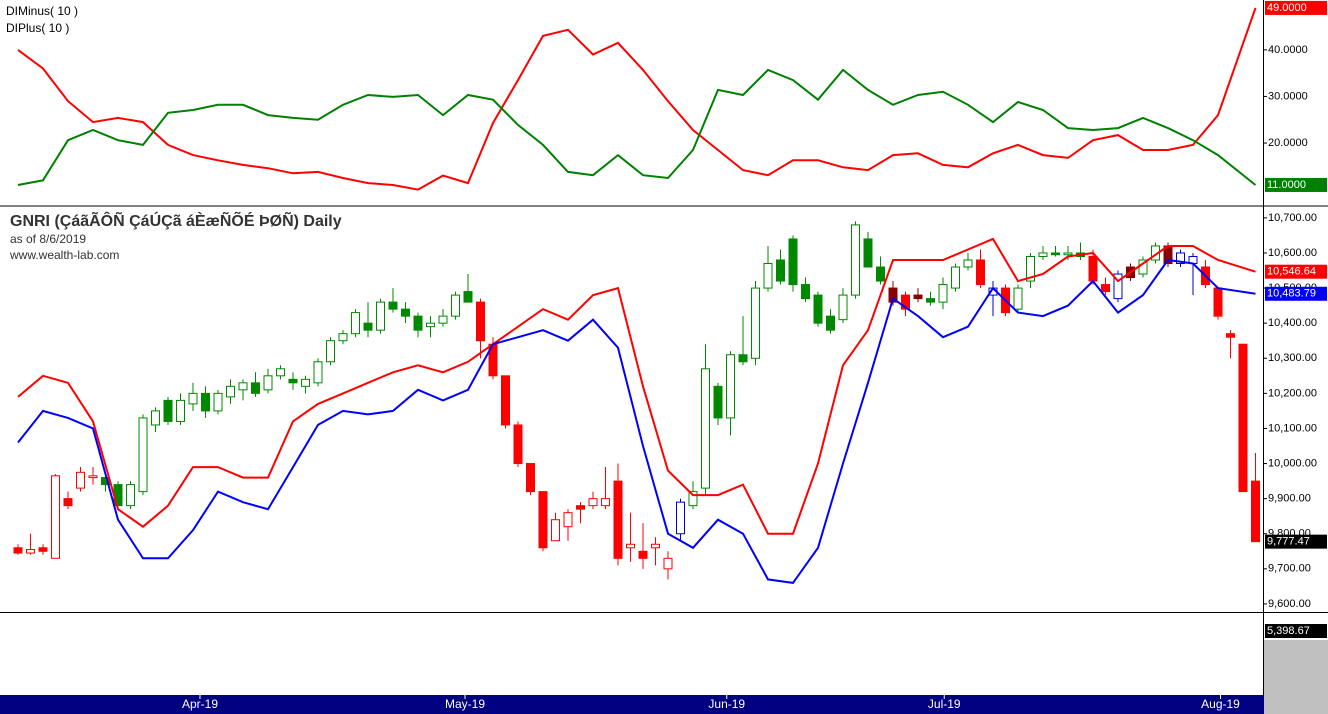 The width and height of the screenshot is (1328, 714). Describe the element at coordinates (1292, 323) in the screenshot. I see `y-tick-label: 10,400.00` at that location.